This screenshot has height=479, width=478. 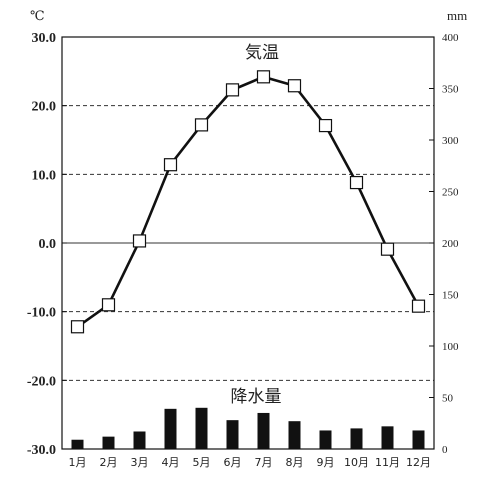 What do you see at coordinates (450, 38) in the screenshot?
I see `right-tick-label: 400` at bounding box center [450, 38].